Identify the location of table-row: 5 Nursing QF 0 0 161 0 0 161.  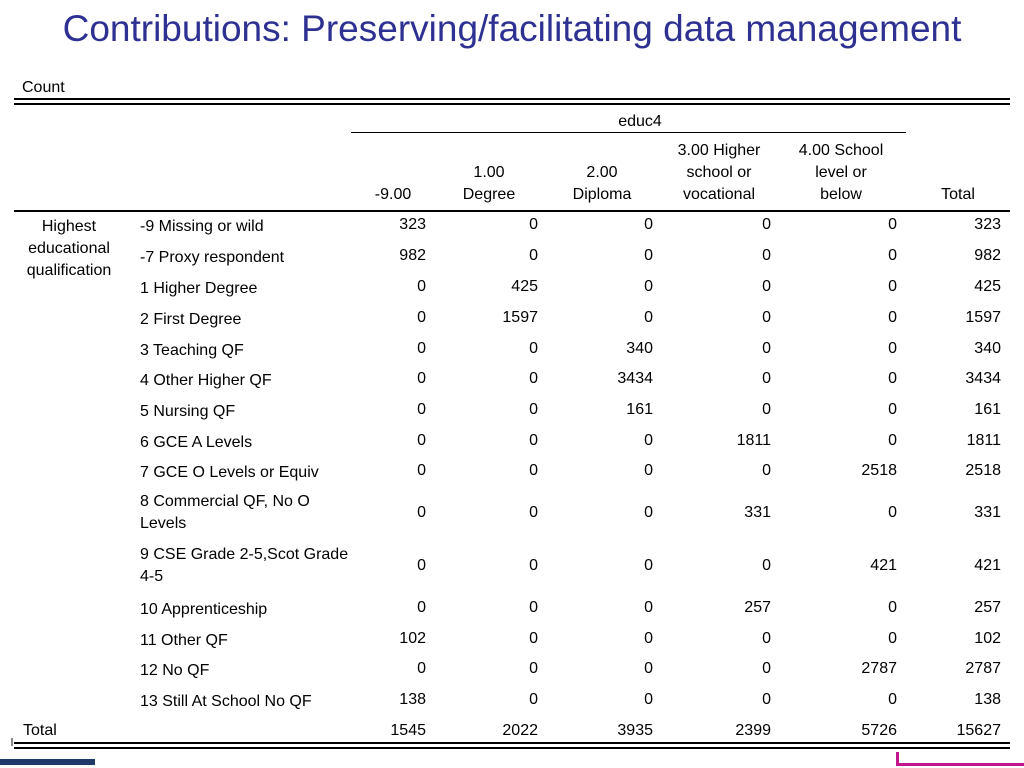
(512, 416).